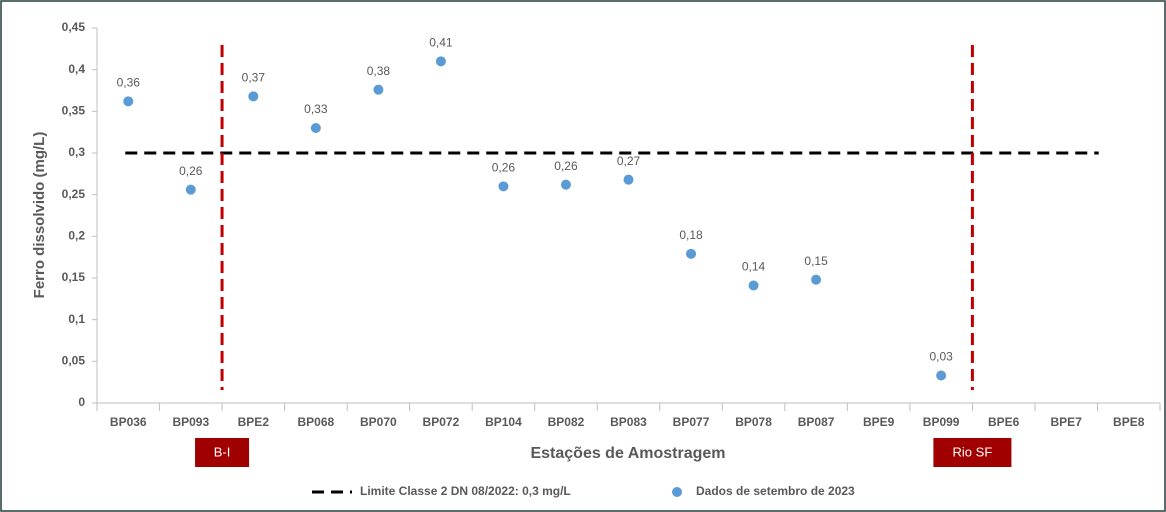 This screenshot has height=512, width=1166. I want to click on x-tick-label: BP082, so click(566, 422).